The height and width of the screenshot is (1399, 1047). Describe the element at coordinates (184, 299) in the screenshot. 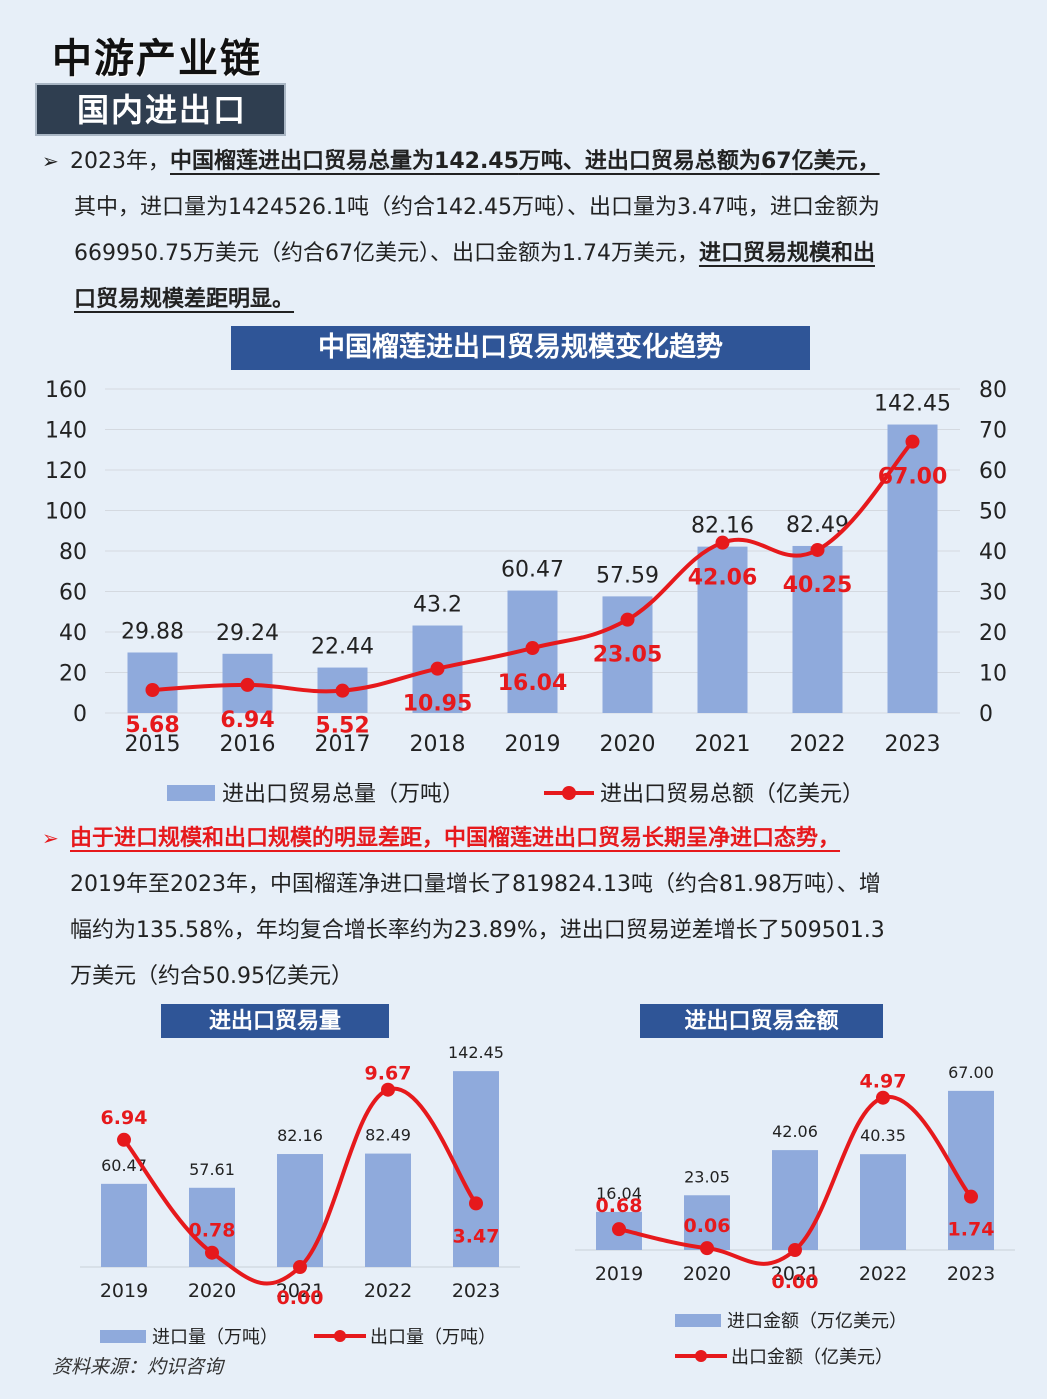

I see `summary-line-4-highlight: 口贸易规模差距明显。` at that location.